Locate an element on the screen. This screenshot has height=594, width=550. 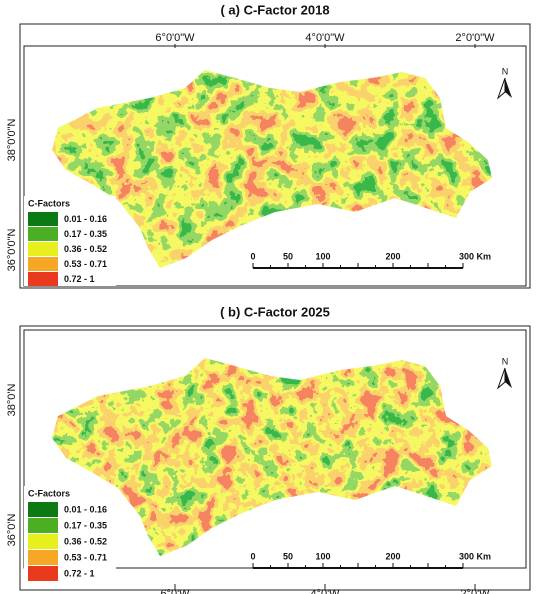
longitude-label: 4°0'0"W is located at coordinates (325, 38).